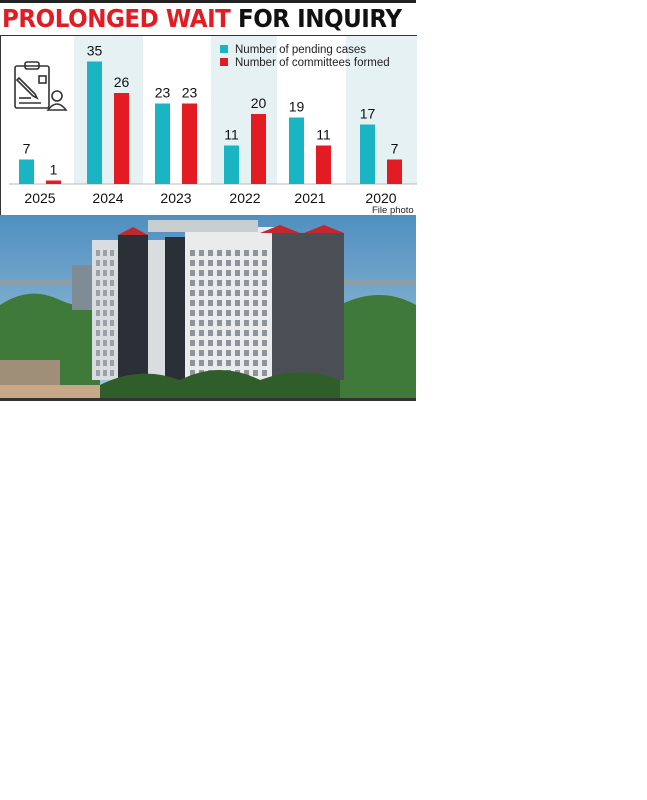 Image resolution: width=647 pixels, height=800 pixels. Describe the element at coordinates (309, 198) in the screenshot. I see `x-tick-label: 2021` at that location.